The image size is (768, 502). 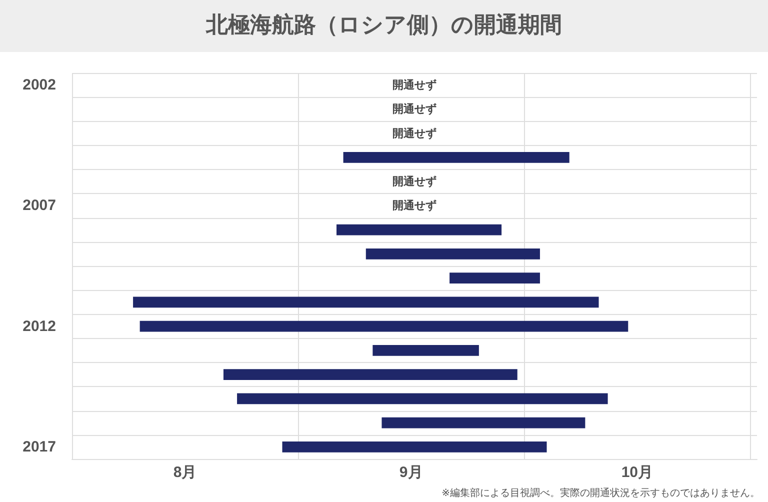 I want to click on y-tick-label: 2012, so click(x=39, y=326).